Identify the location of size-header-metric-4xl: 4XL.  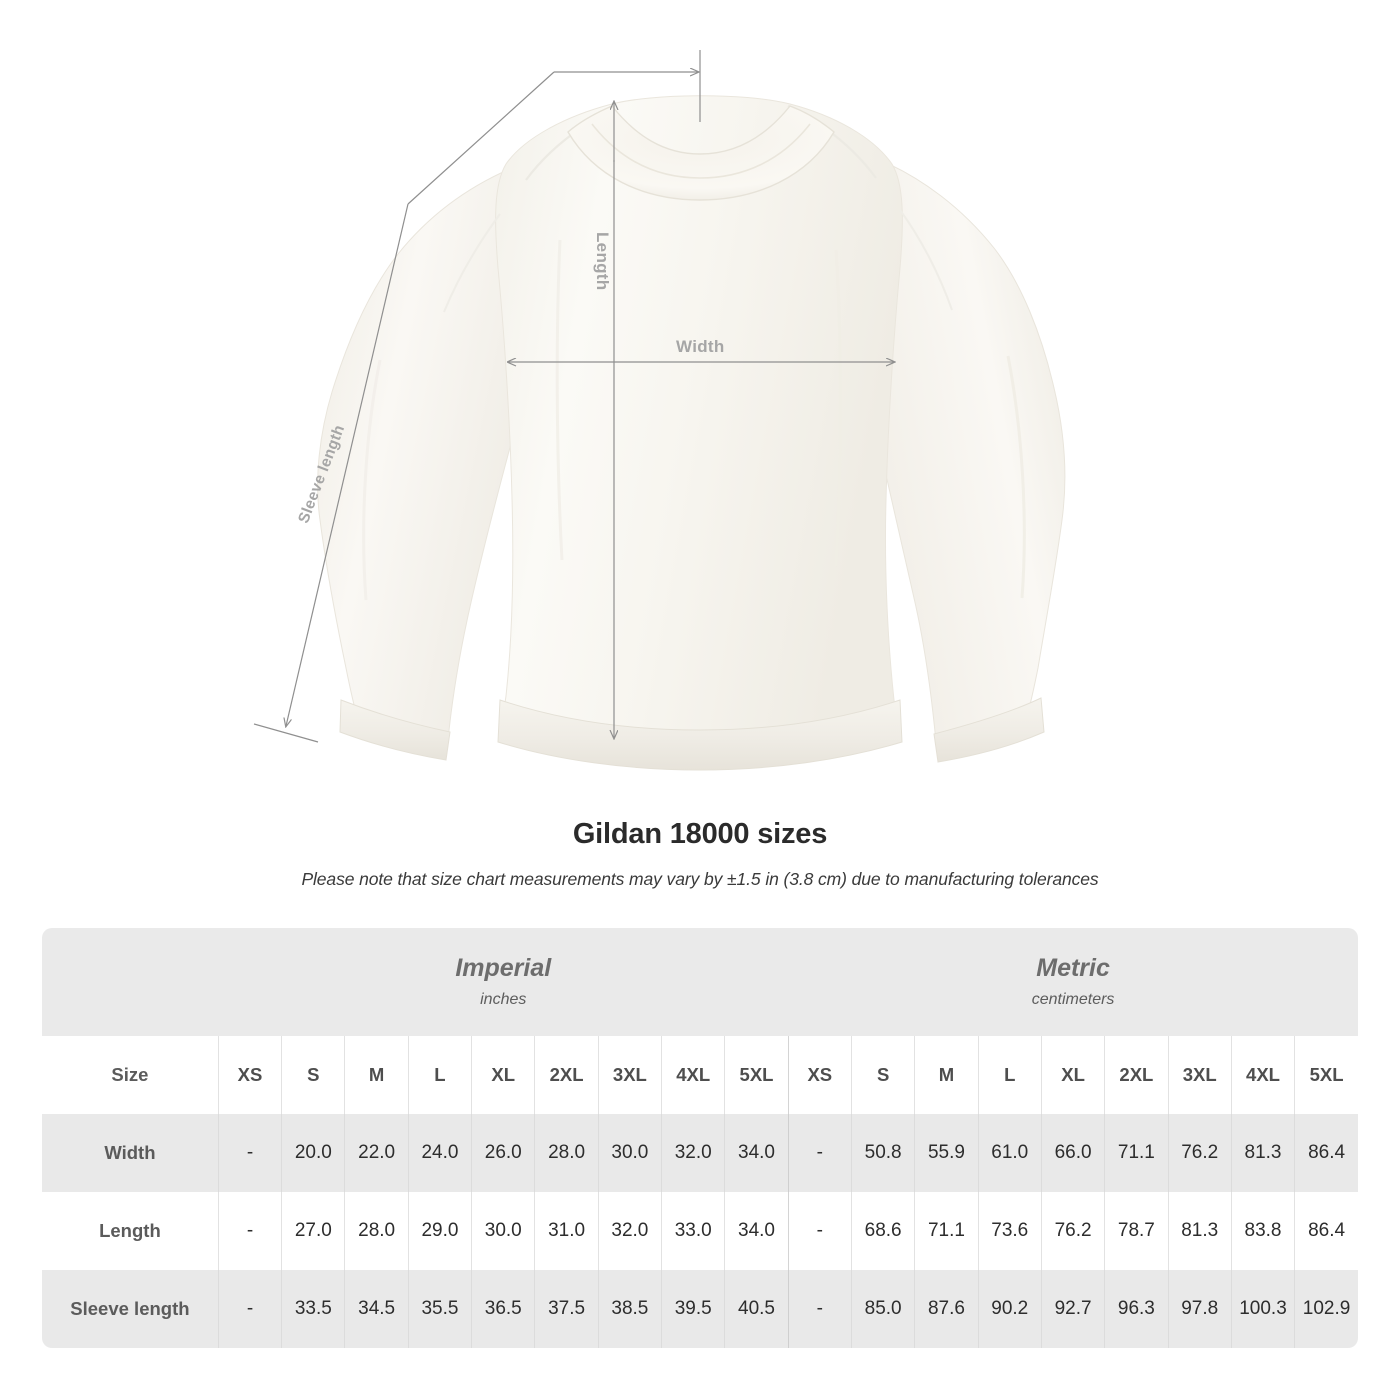
(1262, 1075).